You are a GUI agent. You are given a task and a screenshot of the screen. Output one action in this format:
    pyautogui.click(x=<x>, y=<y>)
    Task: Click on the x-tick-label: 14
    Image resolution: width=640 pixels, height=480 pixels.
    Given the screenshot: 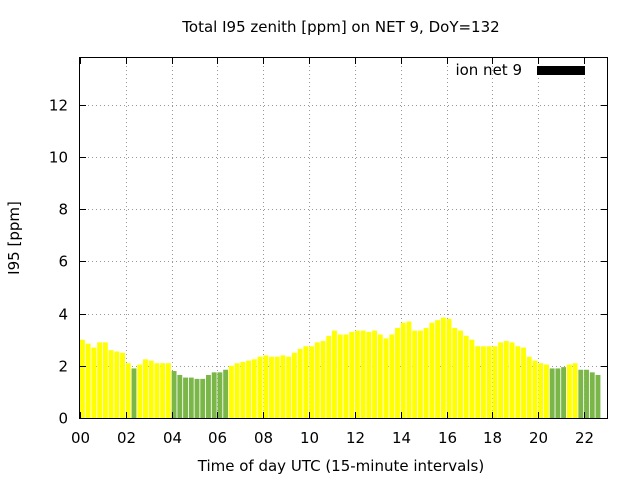 What is the action you would take?
    pyautogui.click(x=401, y=438)
    